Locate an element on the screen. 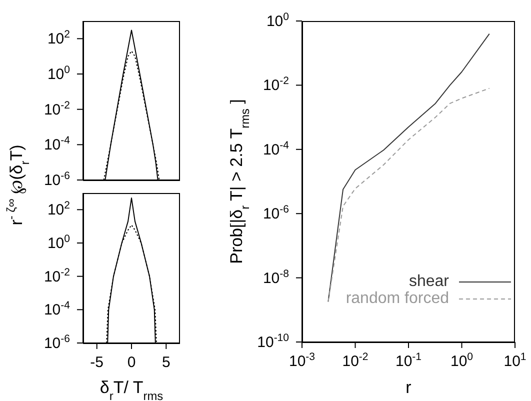 This screenshot has height=401, width=531. x-tick-label: 0 is located at coordinates (131, 362).